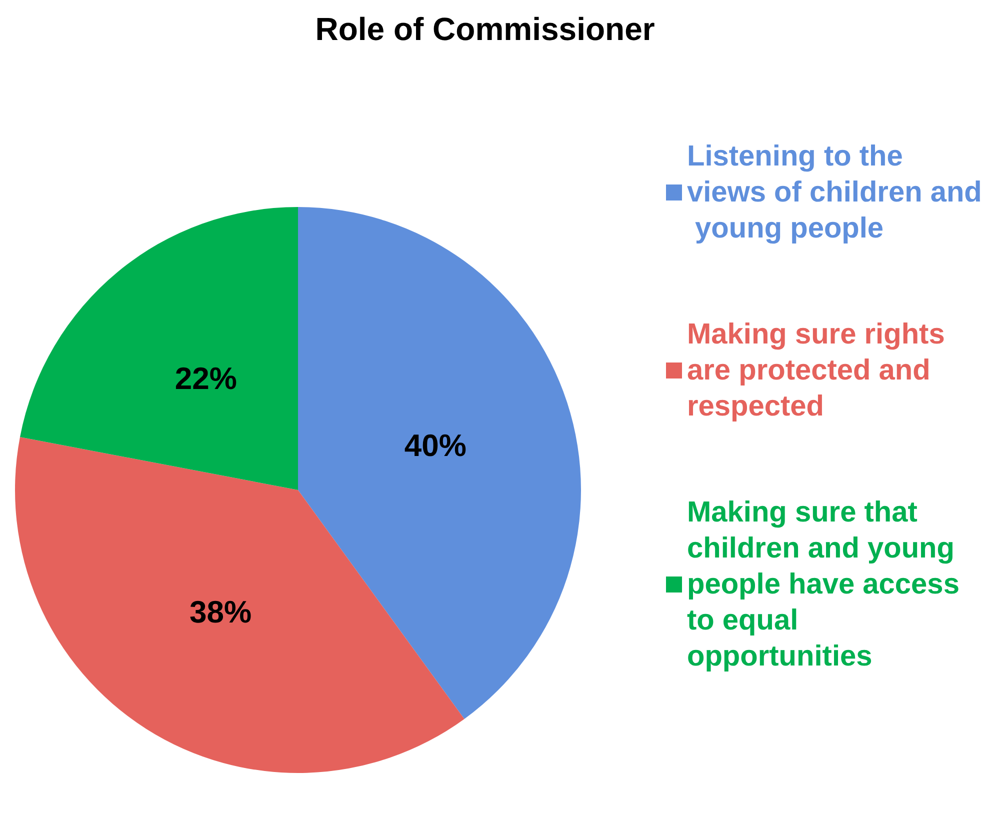  I want to click on data-label: 38%, so click(221, 612).